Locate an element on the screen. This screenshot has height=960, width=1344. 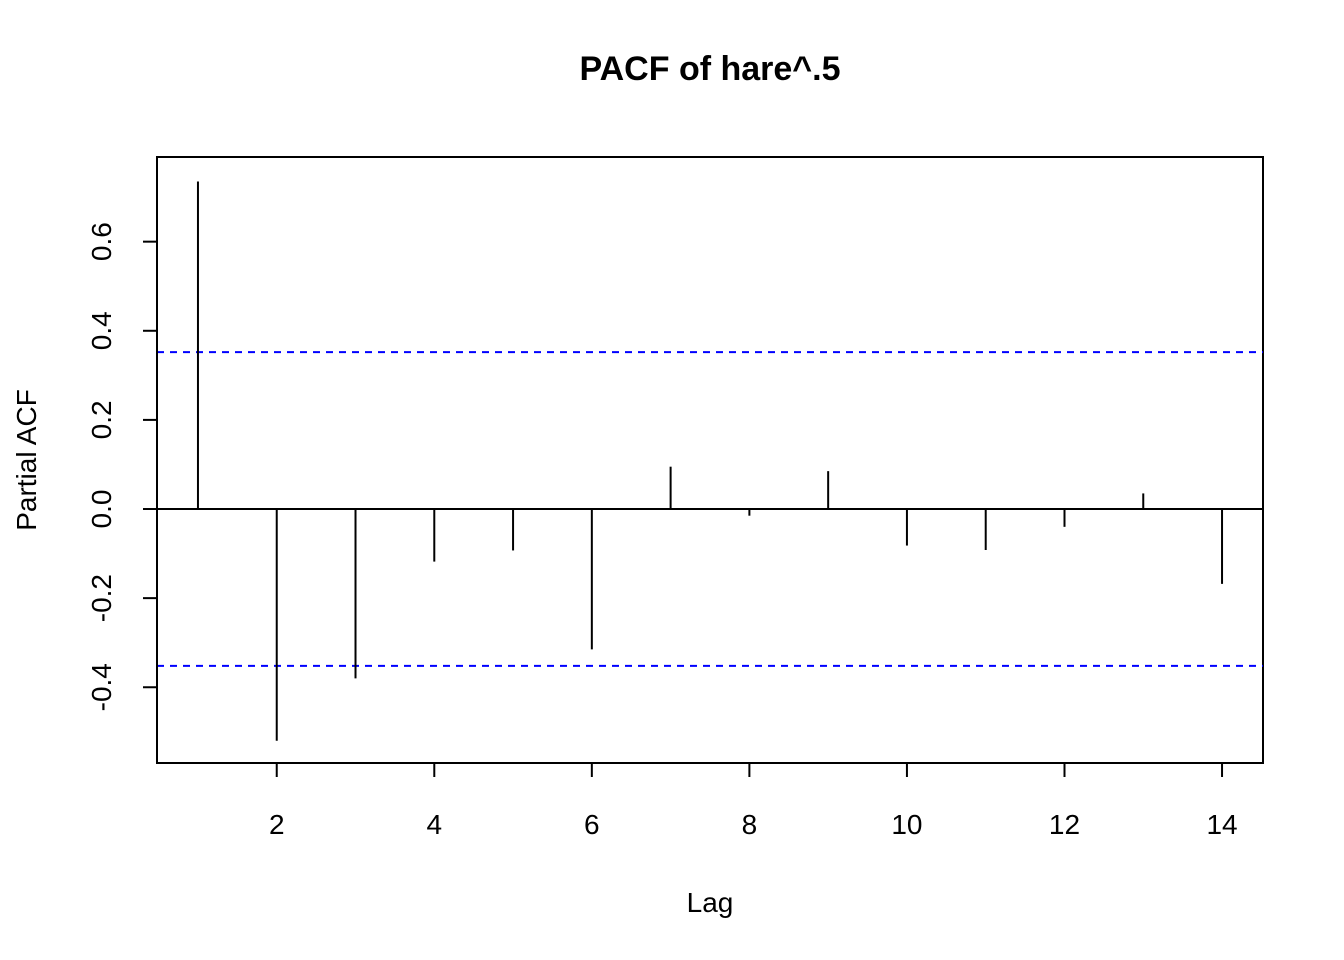
x-tick-label: 12 is located at coordinates (1064, 824).